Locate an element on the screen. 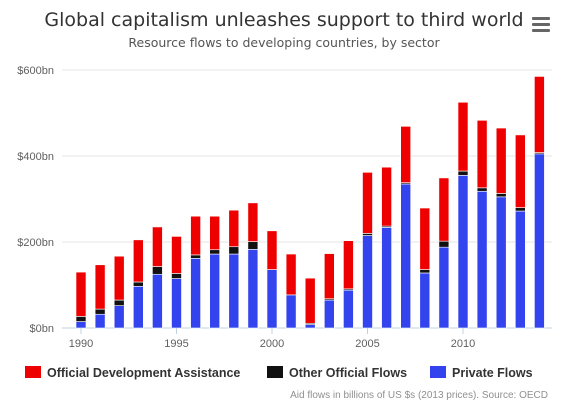  legend-swatch-oof is located at coordinates (275, 372).